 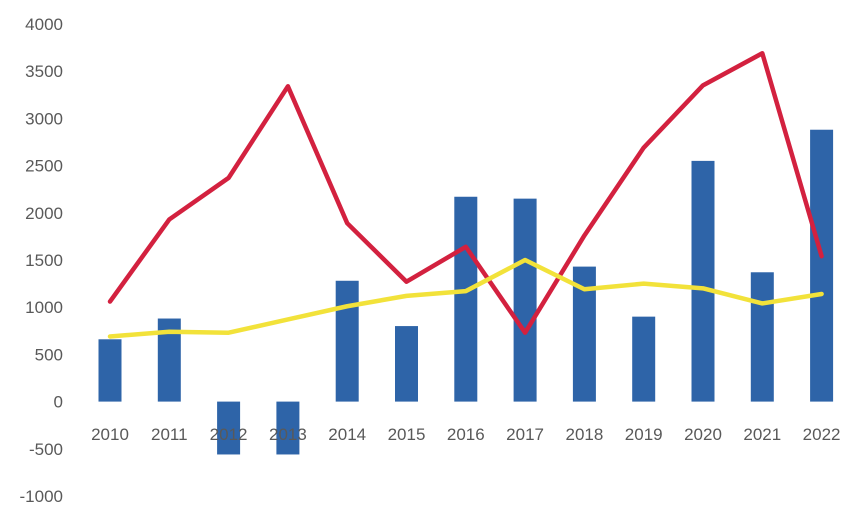 What do you see at coordinates (44, 118) in the screenshot?
I see `y-tick-label: 3000` at bounding box center [44, 118].